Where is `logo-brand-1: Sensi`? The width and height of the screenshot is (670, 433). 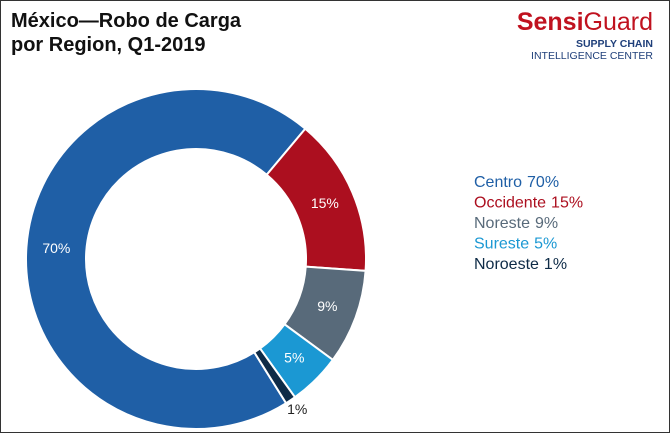
logo-brand-1: Sensi is located at coordinates (550, 22).